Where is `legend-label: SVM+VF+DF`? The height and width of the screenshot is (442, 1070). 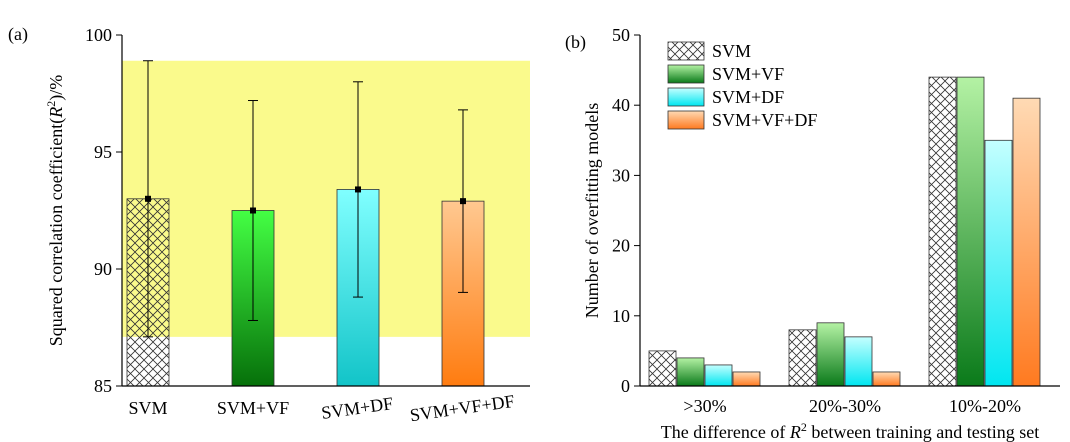
legend-label: SVM+VF+DF is located at coordinates (764, 120).